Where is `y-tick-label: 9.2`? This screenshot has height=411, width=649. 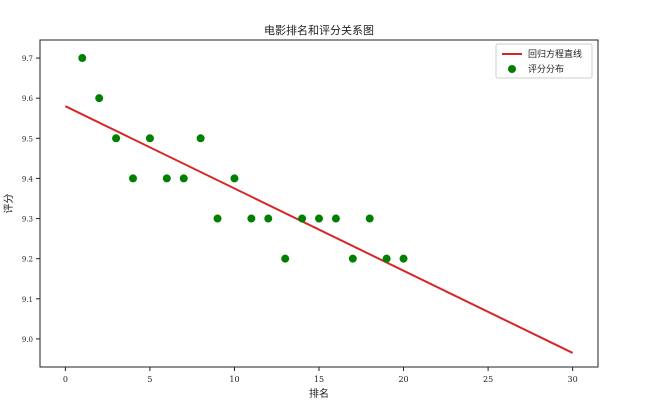 y-tick-label: 9.2 is located at coordinates (27, 260).